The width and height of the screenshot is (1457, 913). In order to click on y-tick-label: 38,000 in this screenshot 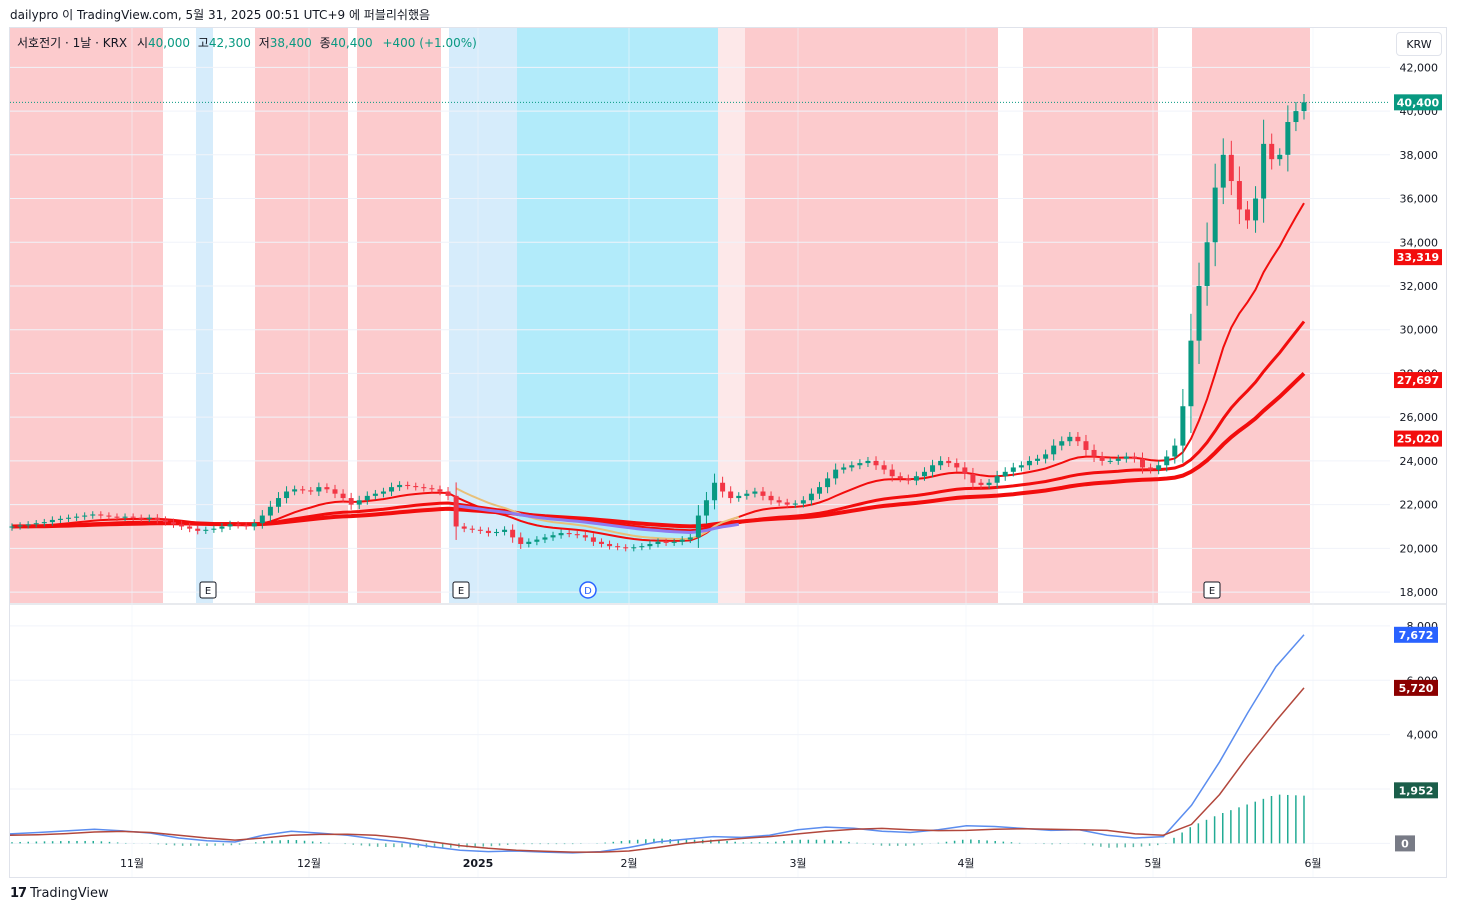, I will do `click(1419, 155)`.